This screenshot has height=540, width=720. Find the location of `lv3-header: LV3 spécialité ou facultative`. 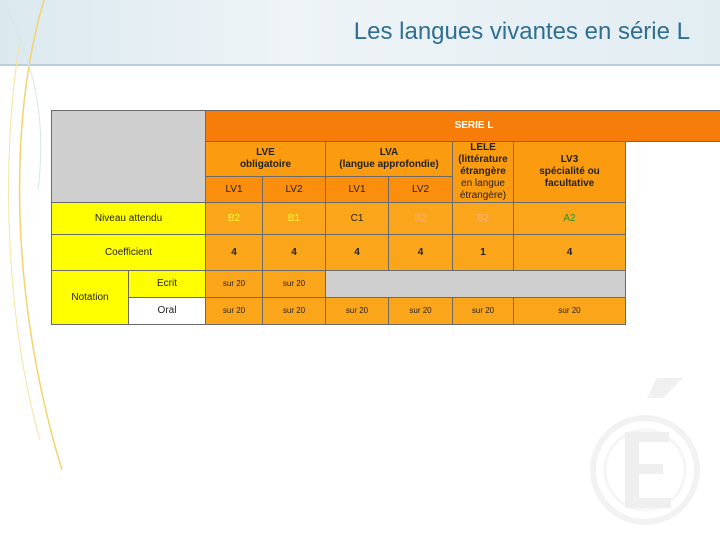

lv3-header: LV3 spécialité ou facultative is located at coordinates (569, 172).